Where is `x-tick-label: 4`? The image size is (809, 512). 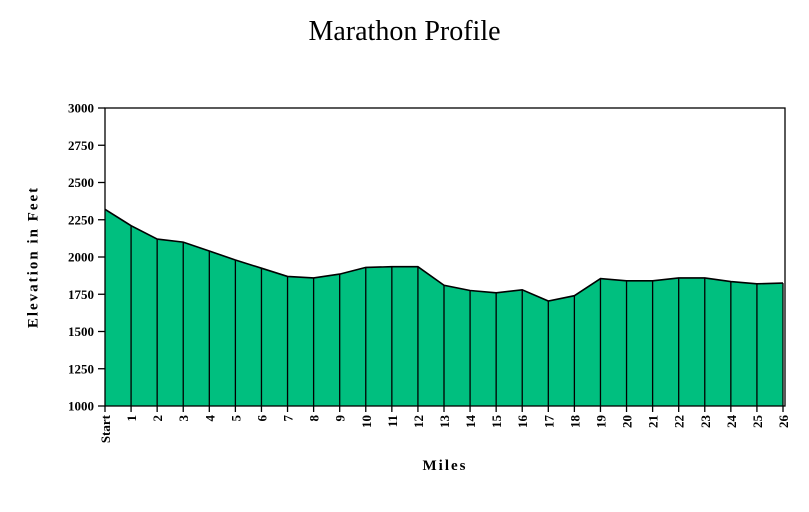
x-tick-label: 4 is located at coordinates (209, 418).